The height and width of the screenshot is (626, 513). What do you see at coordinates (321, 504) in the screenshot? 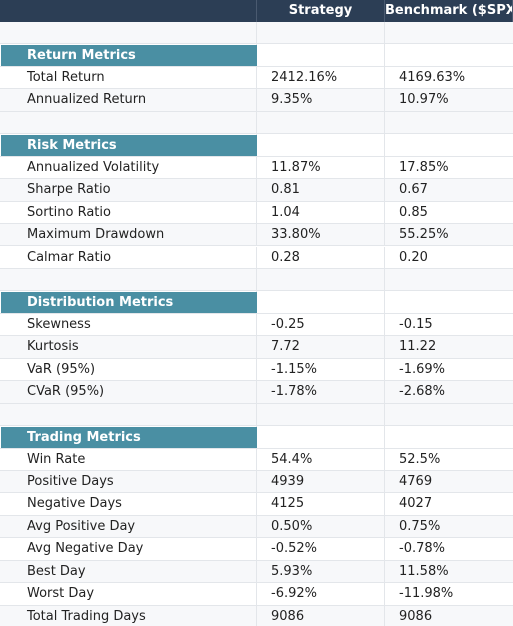
I see `metric-value: 4125` at bounding box center [321, 504].